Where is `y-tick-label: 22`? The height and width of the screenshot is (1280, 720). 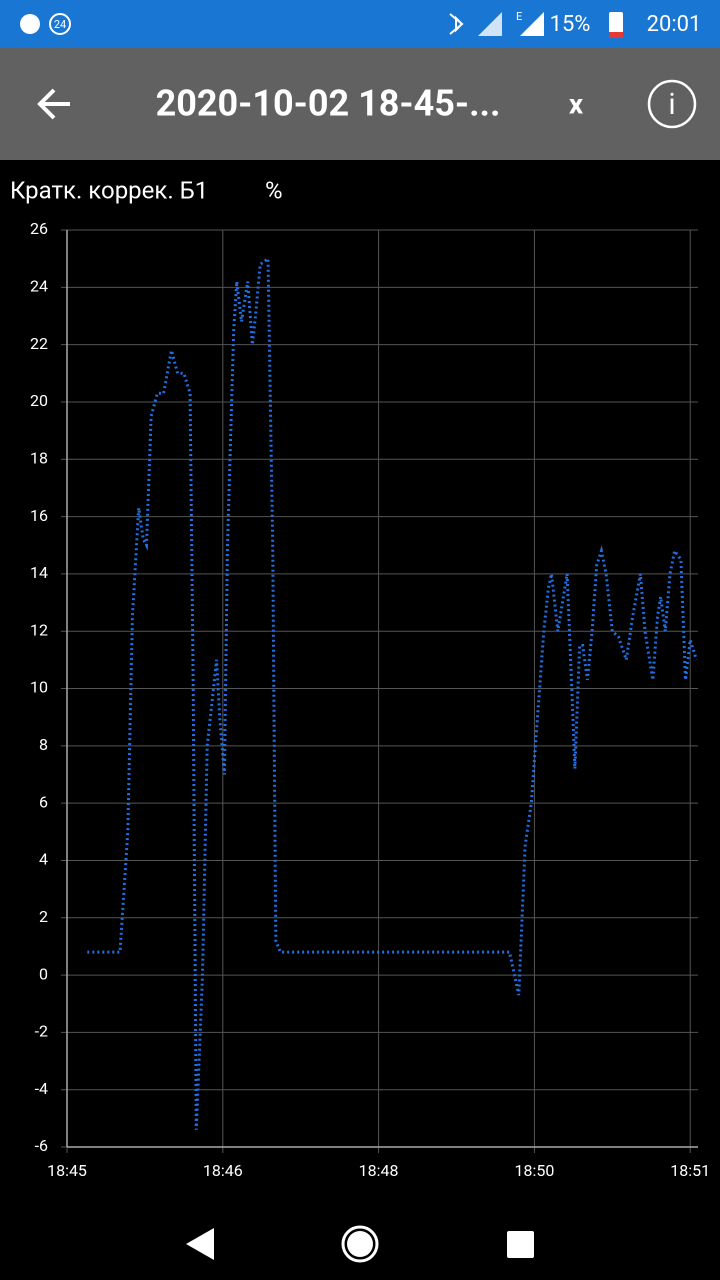
y-tick-label: 22 is located at coordinates (39, 343).